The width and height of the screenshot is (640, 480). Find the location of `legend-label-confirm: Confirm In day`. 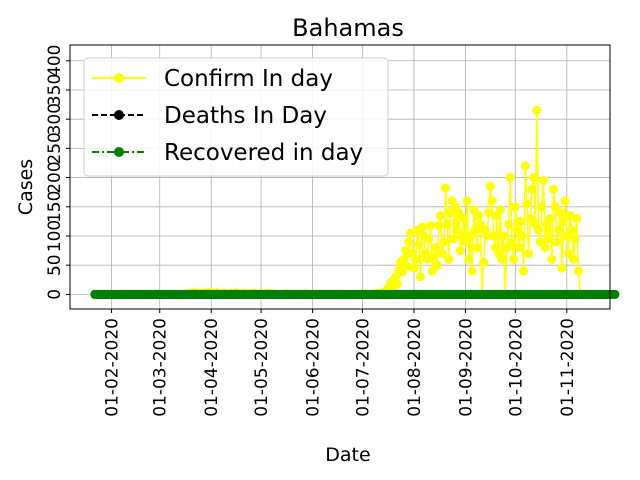

legend-label-confirm: Confirm In day is located at coordinates (248, 79).